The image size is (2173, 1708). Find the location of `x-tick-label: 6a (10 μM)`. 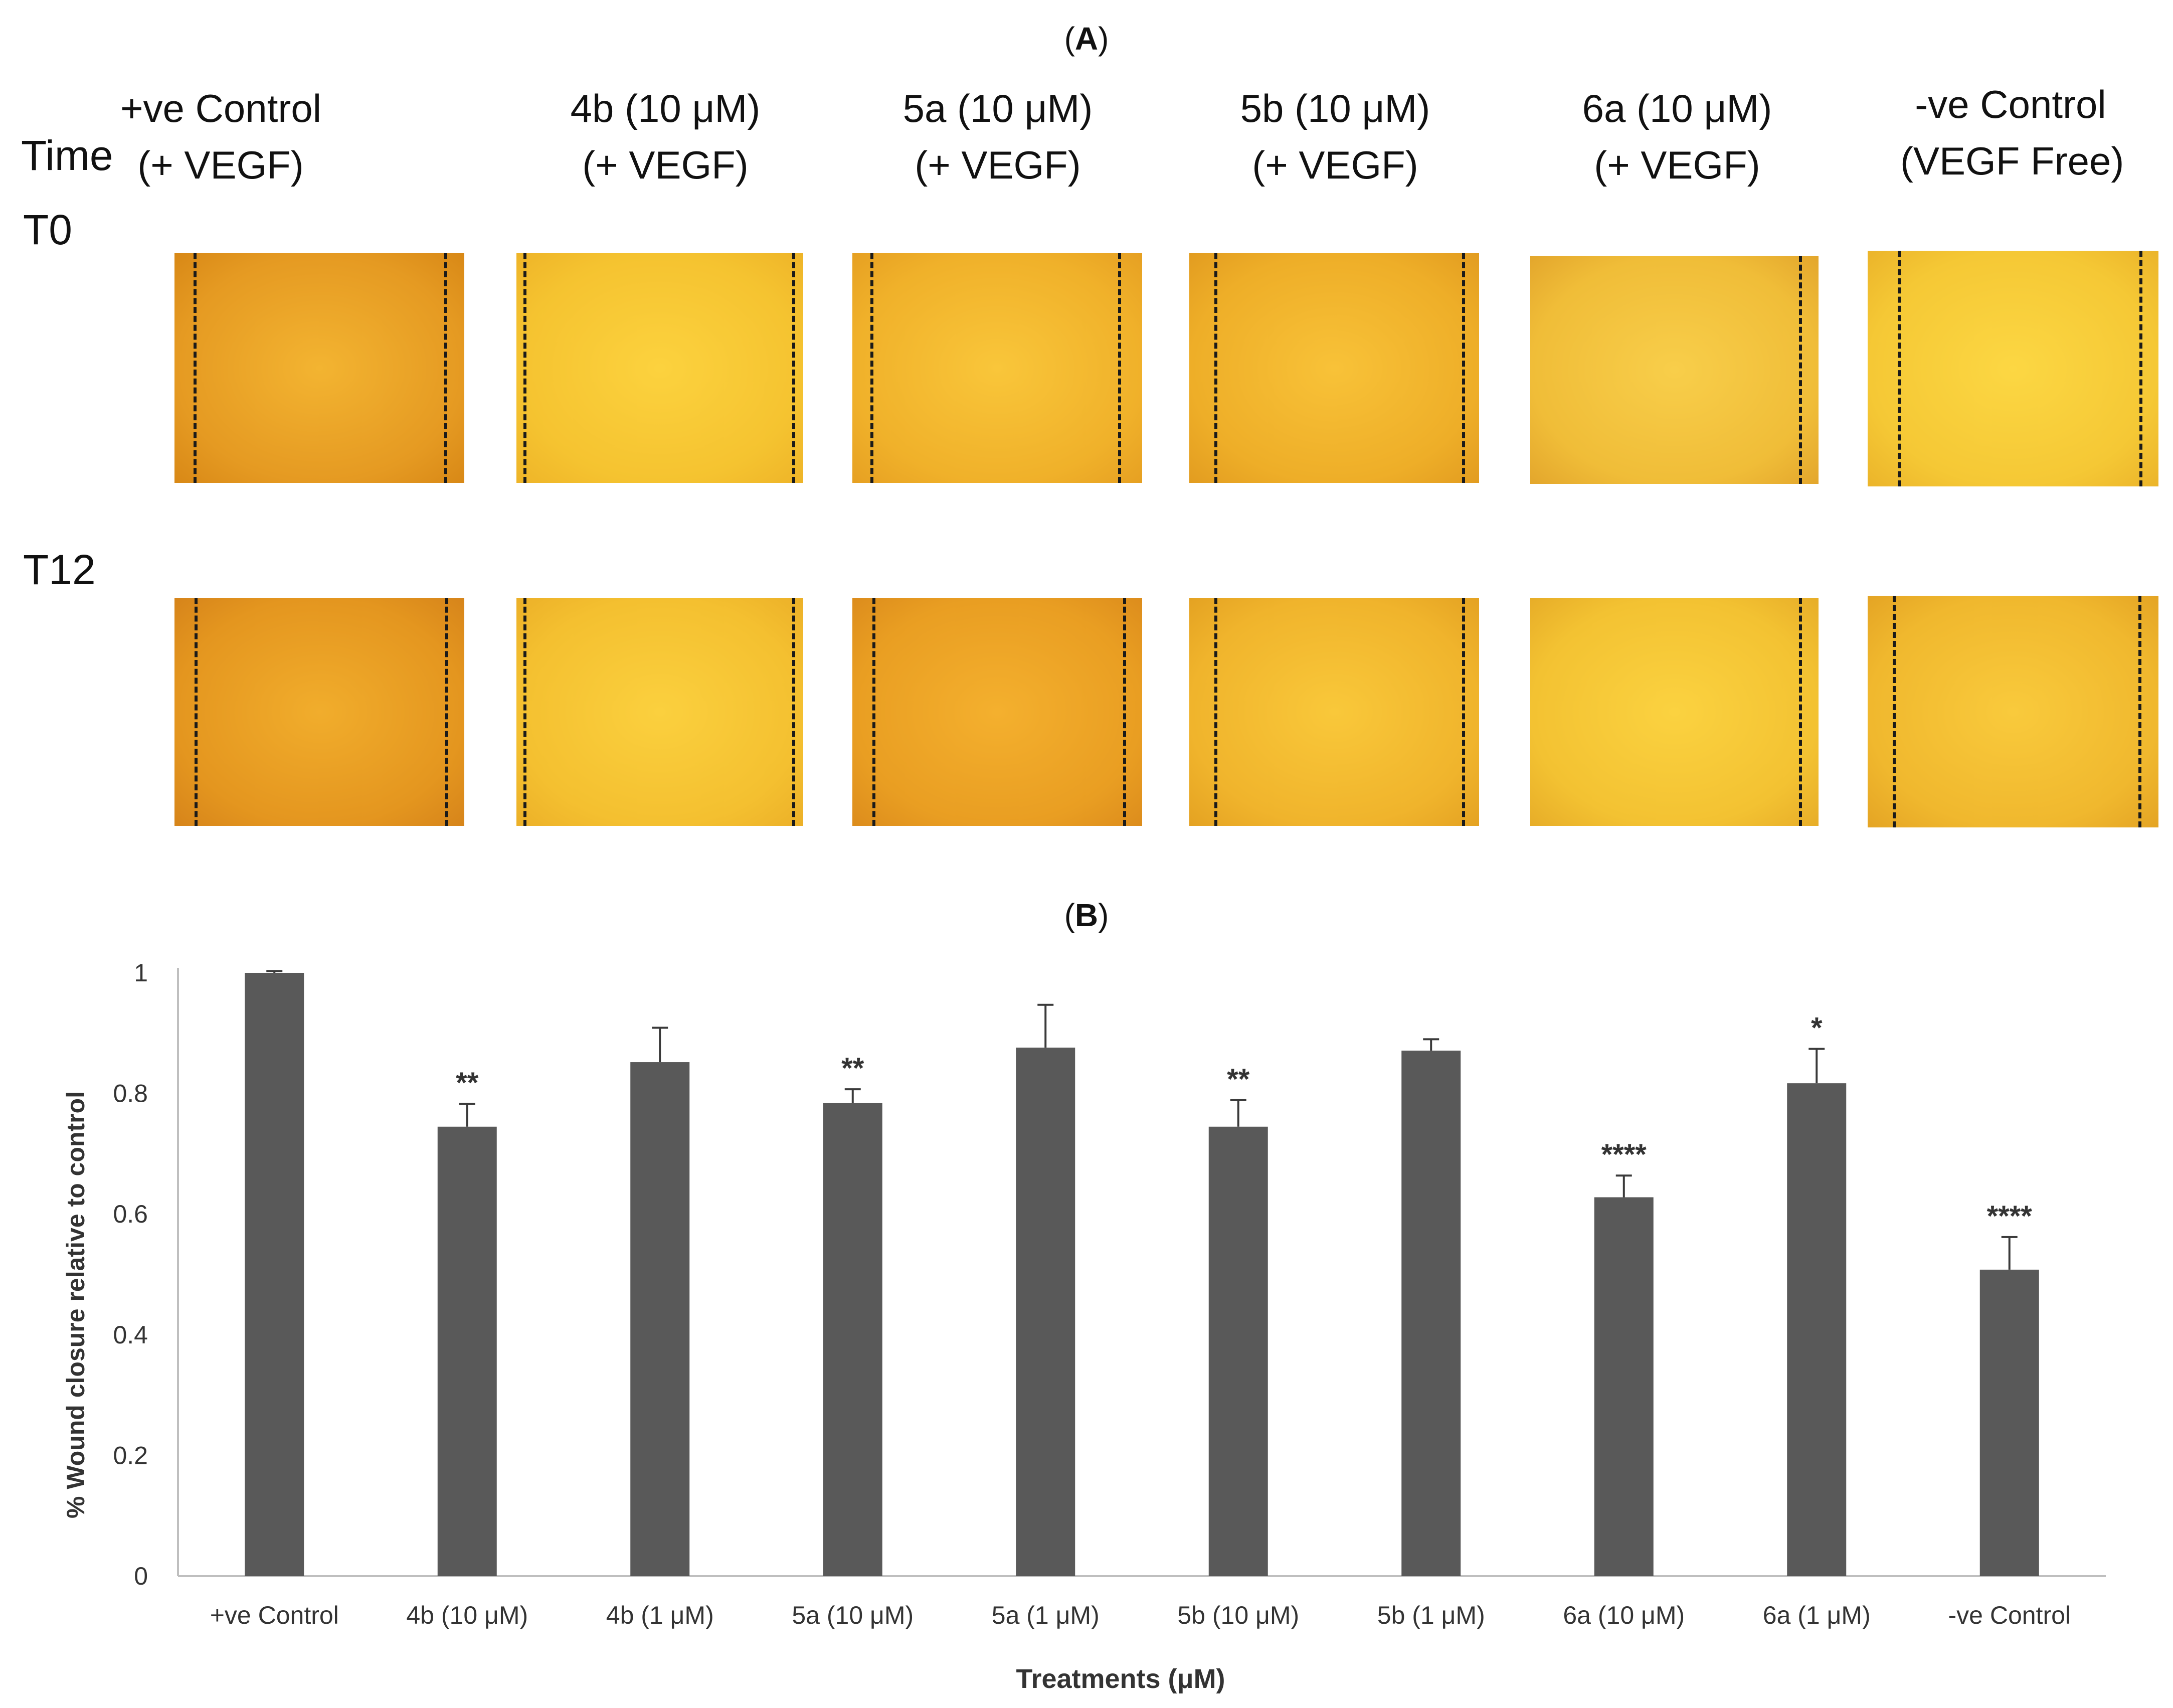

x-tick-label: 6a (10 μM) is located at coordinates (1624, 1615).